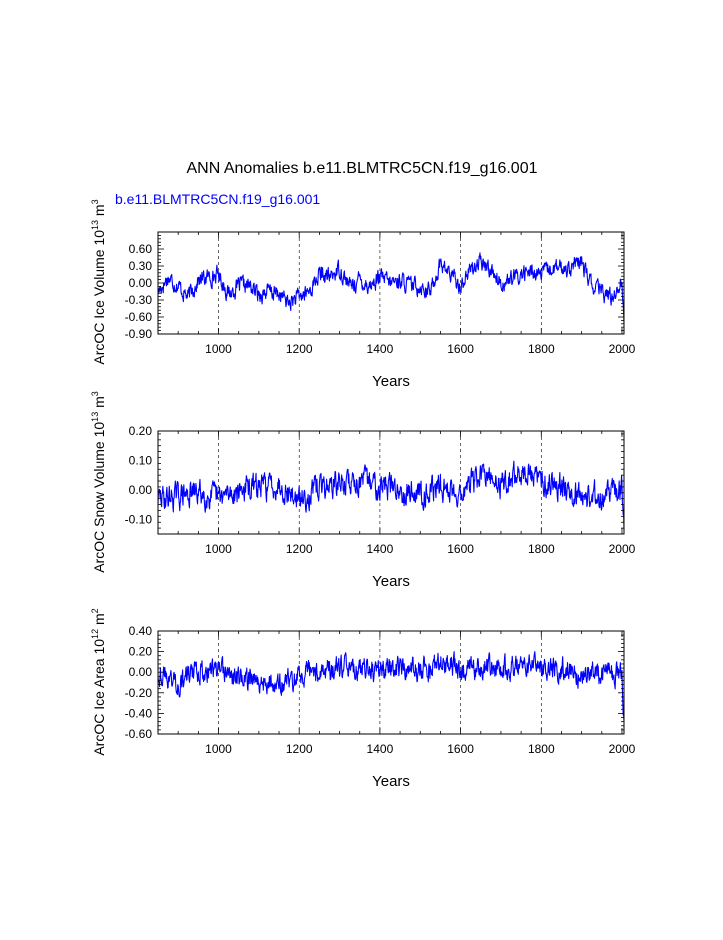 Image resolution: width=723 pixels, height=940 pixels. Describe the element at coordinates (299, 549) in the screenshot. I see `snow-volume-xtick-label: 1200` at that location.